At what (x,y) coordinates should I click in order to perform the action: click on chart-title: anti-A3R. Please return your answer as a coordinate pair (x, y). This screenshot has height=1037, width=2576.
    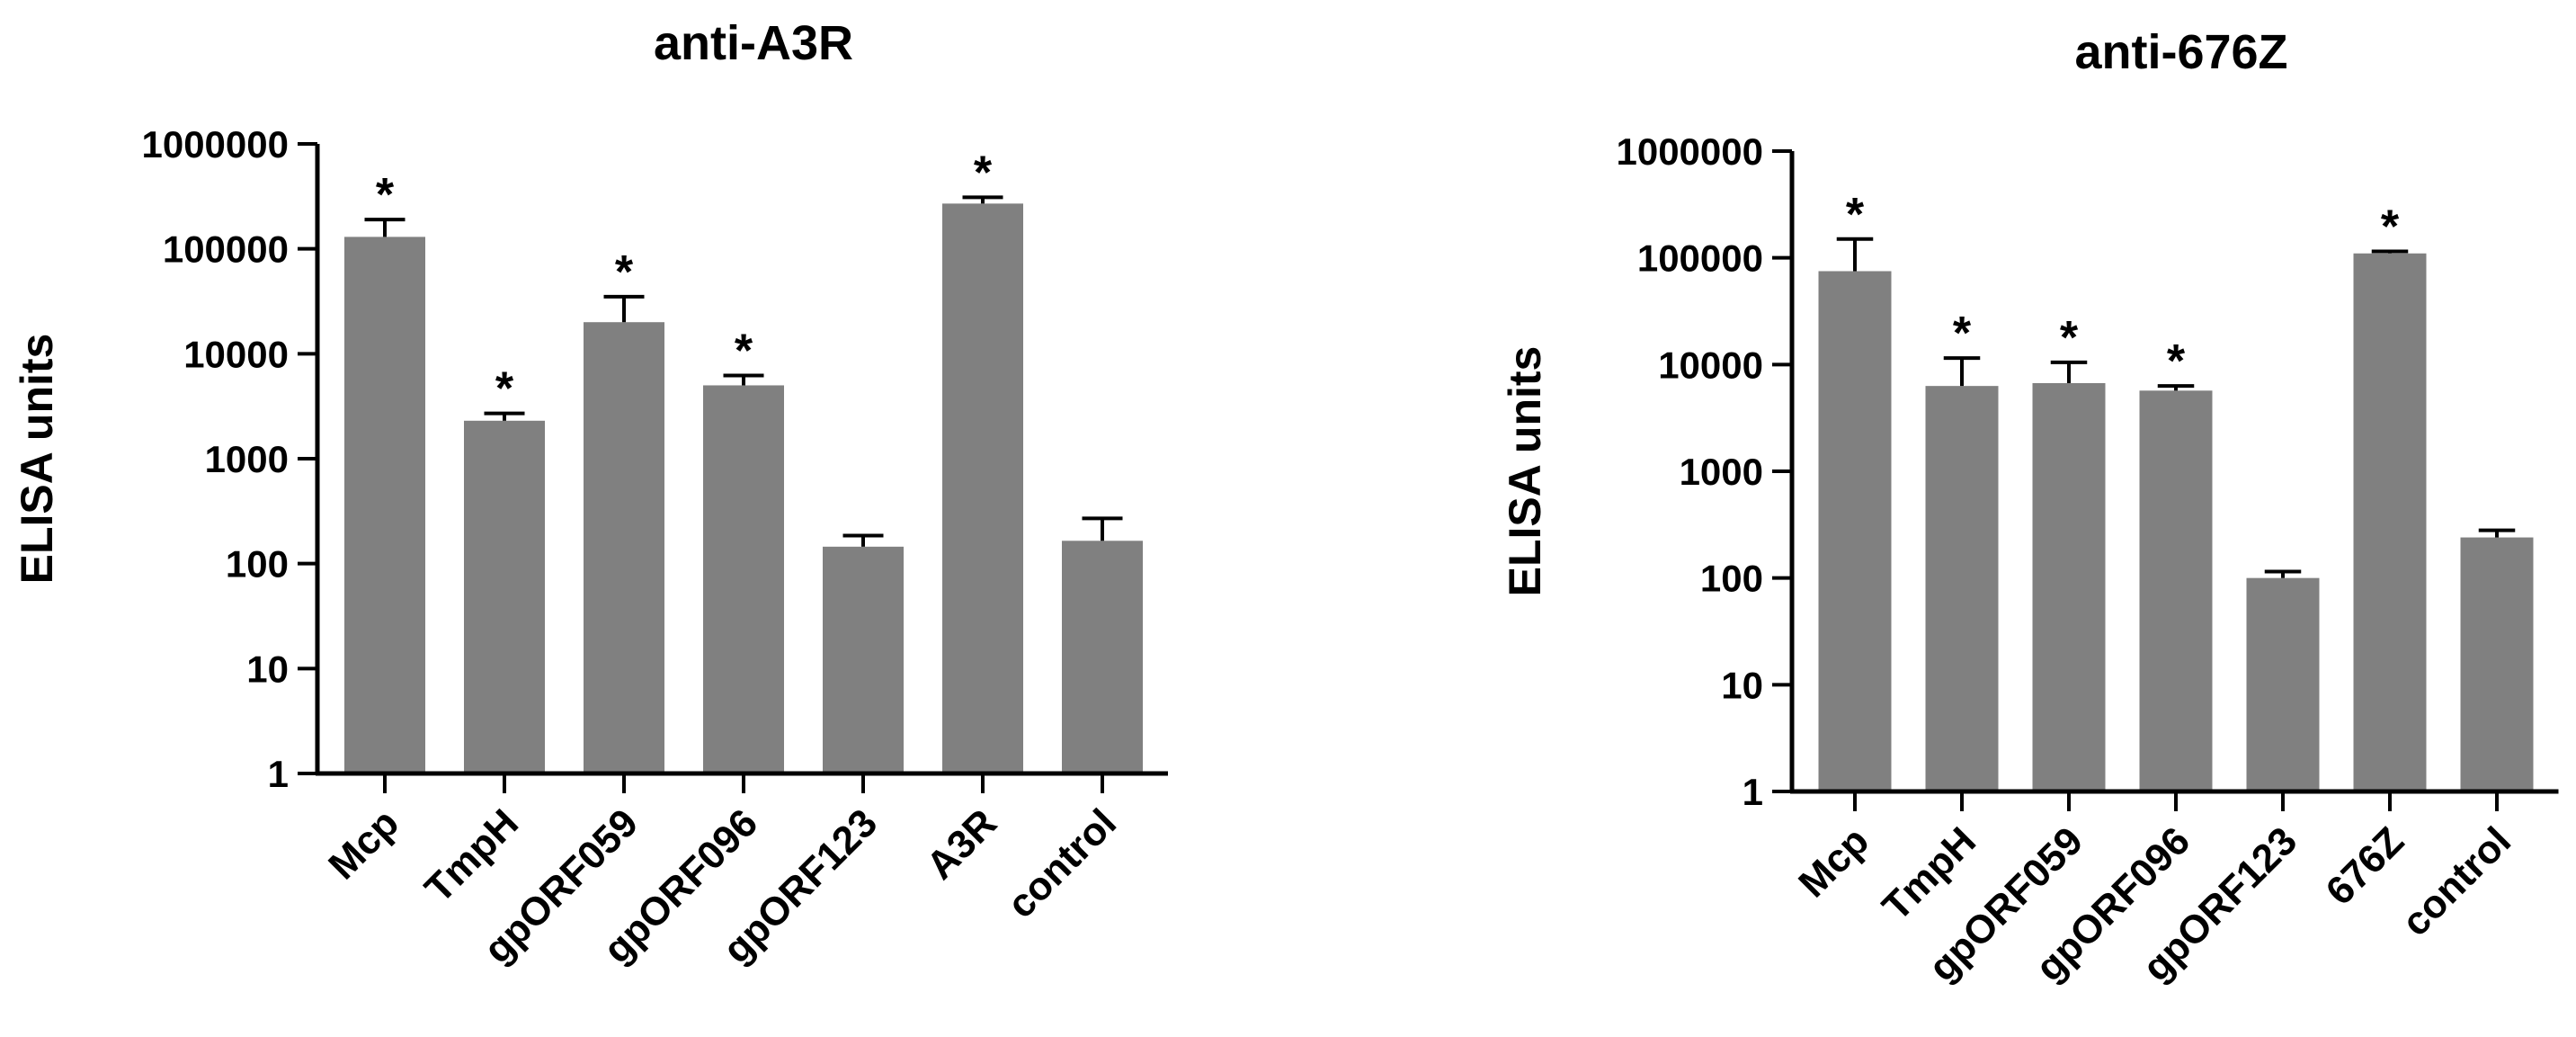
    Looking at the image, I should click on (754, 43).